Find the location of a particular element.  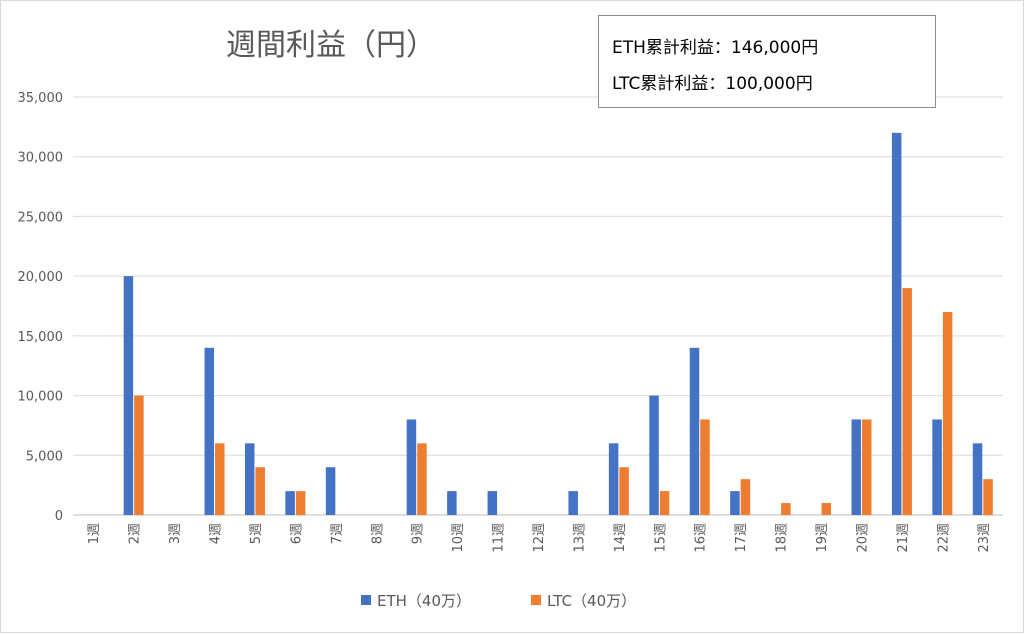

x-tick-label: 8週 is located at coordinates (377, 533).